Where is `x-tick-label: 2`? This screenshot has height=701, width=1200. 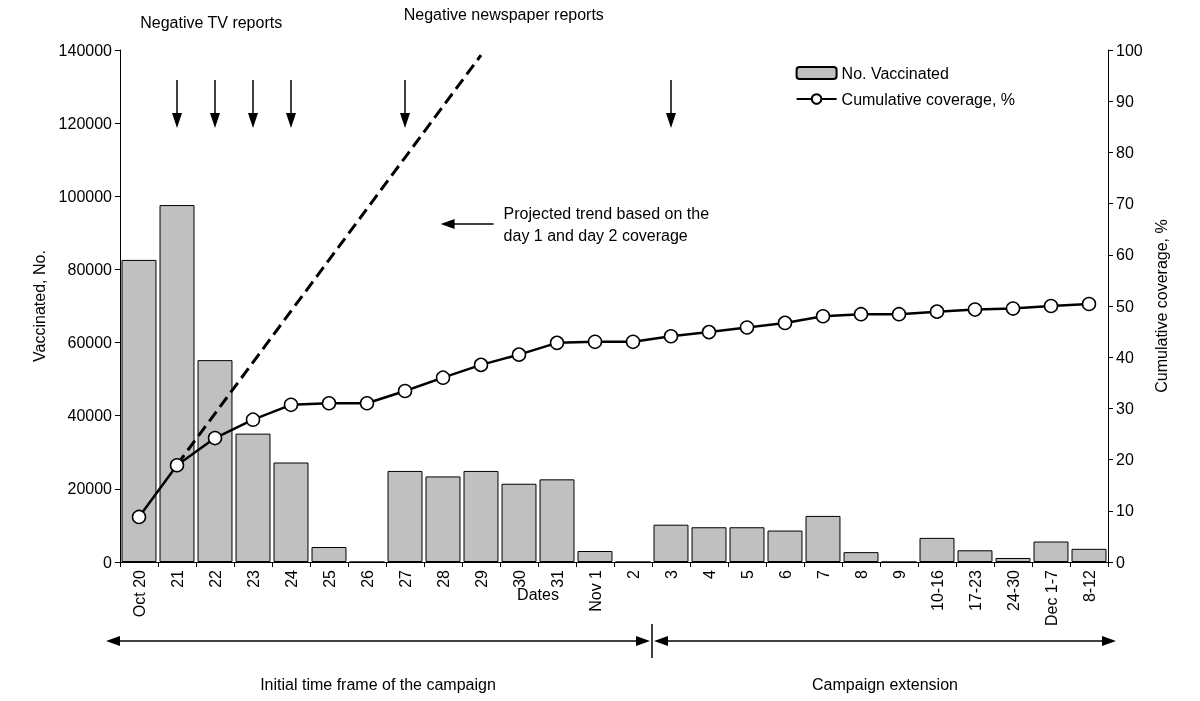
x-tick-label: 2 is located at coordinates (633, 574).